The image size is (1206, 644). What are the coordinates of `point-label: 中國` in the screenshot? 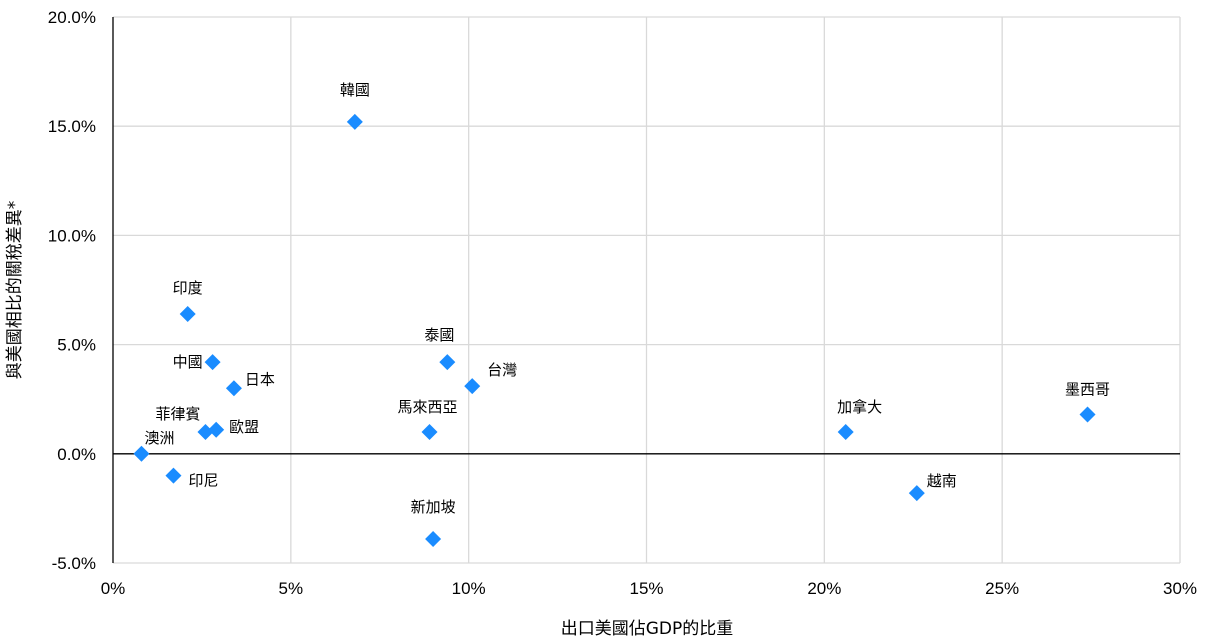 It's located at (188, 362).